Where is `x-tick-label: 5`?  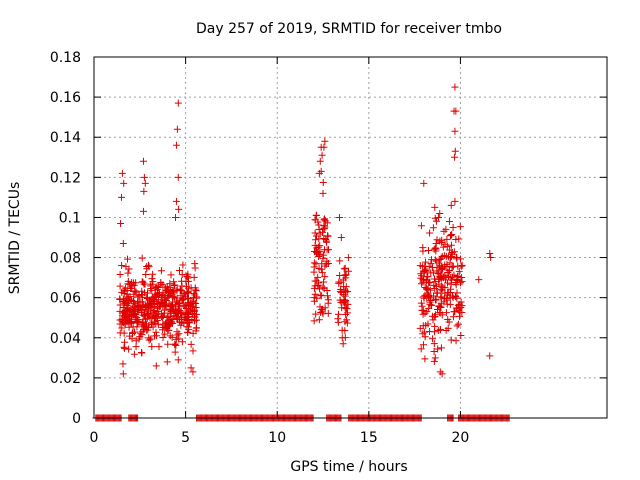 x-tick-label: 5 is located at coordinates (185, 438).